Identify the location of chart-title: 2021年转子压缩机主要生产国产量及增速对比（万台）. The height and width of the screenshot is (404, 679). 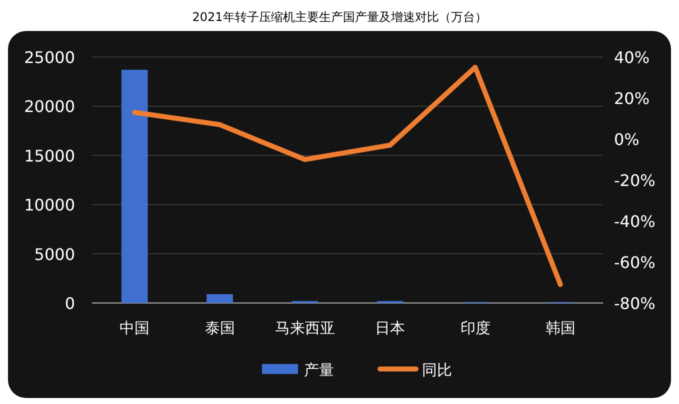
(339, 17).